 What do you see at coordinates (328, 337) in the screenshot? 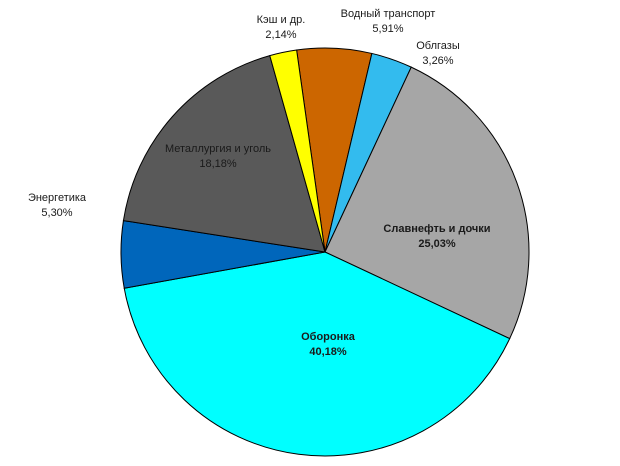
I see `slice-label-name: Оборонка` at bounding box center [328, 337].